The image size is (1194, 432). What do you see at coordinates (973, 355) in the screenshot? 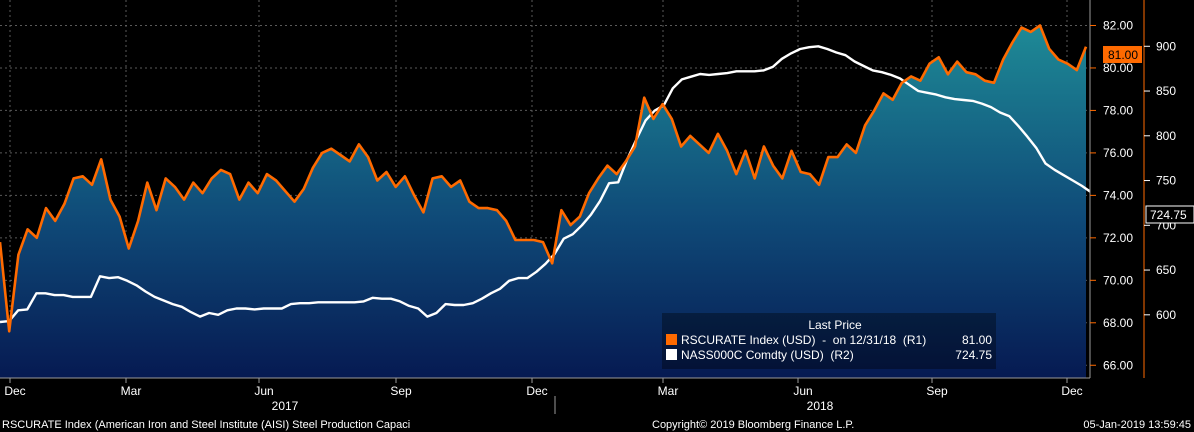
I see `legend-value-nass: 724.75` at bounding box center [973, 355].